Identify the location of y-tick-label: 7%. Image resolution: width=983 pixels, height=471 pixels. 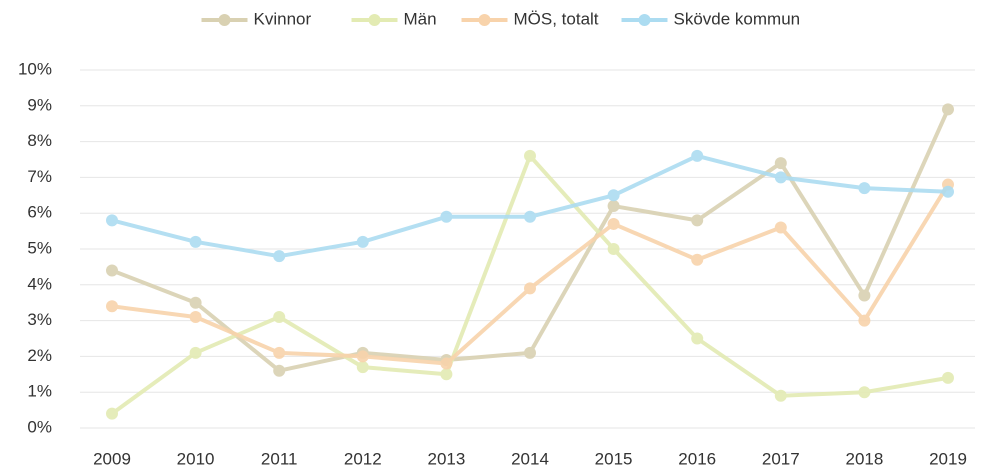
(39, 176).